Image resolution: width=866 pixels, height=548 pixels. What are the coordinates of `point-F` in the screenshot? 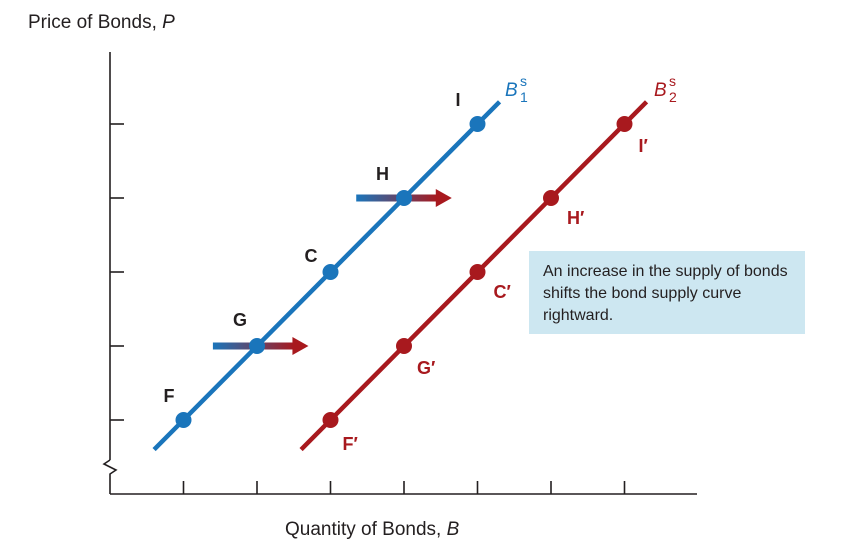 It's located at (183, 420).